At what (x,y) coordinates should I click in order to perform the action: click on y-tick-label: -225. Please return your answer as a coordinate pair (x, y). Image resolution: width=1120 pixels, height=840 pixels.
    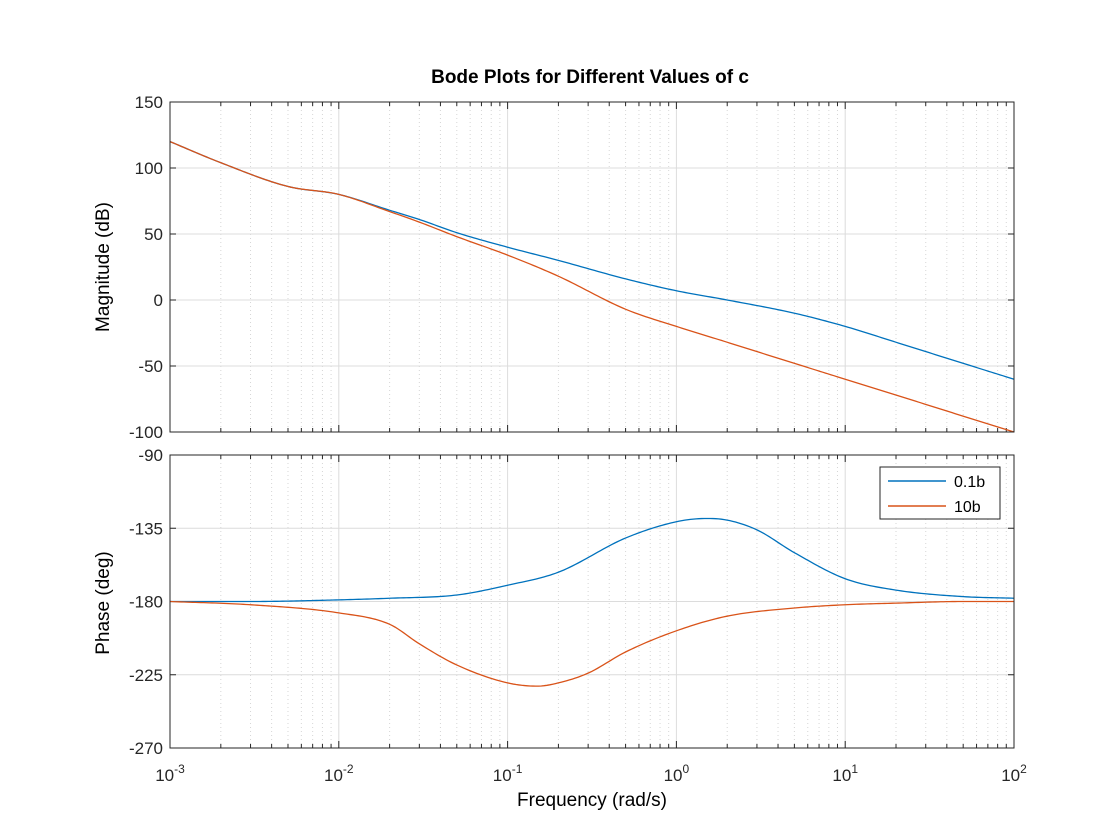
    Looking at the image, I should click on (146, 675).